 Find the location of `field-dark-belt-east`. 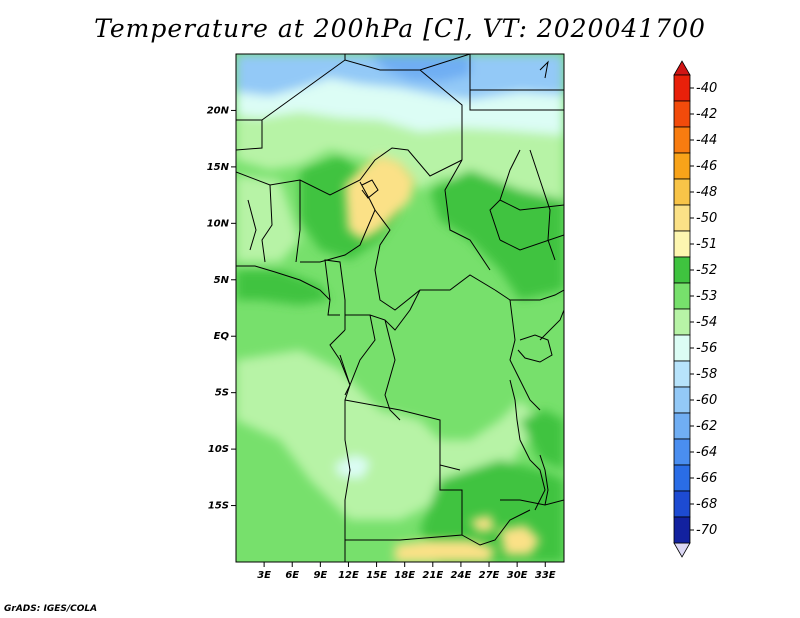

field-dark-belt-east is located at coordinates (497, 235).